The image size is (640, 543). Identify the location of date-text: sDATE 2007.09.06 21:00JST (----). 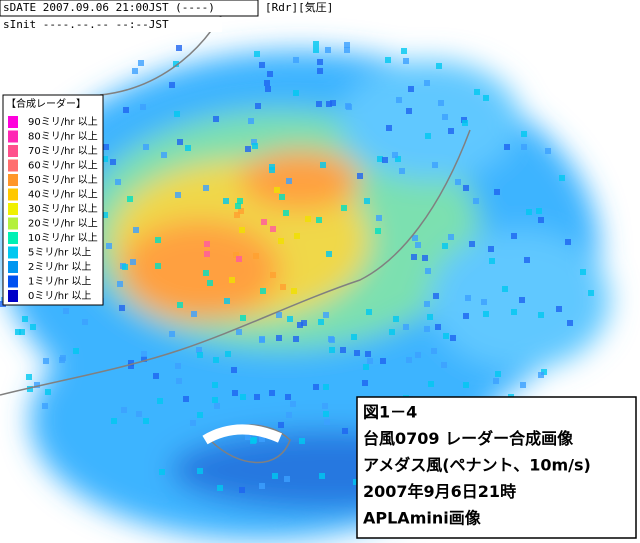
(109, 7).